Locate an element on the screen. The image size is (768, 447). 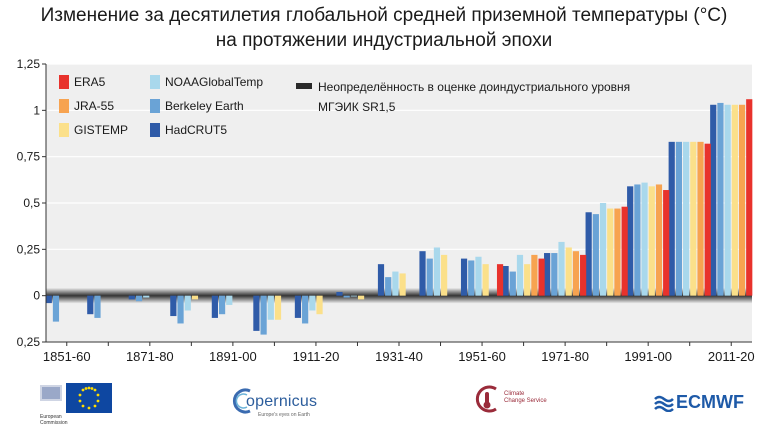
c3s-logo: Climate Change Service is located at coordinates (519, 402).